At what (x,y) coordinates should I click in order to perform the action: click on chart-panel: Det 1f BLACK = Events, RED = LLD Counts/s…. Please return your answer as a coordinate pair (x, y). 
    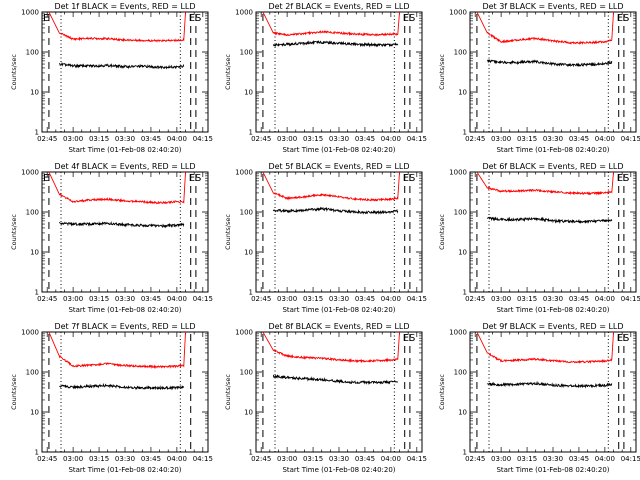
    Looking at the image, I should click on (111, 78).